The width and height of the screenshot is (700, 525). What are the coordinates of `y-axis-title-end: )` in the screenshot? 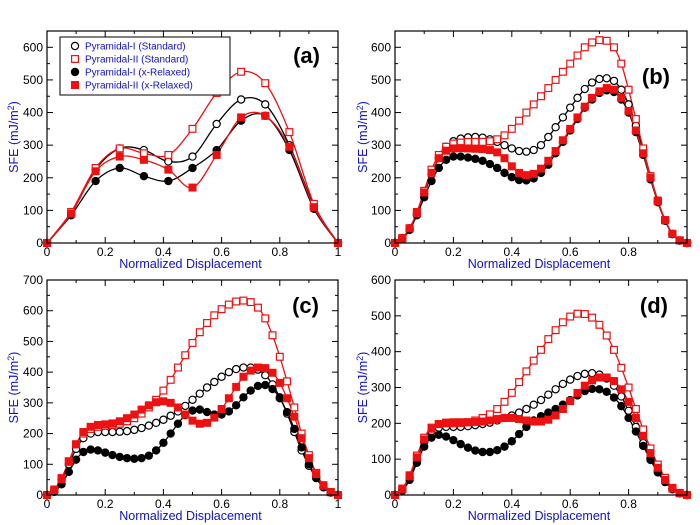 It's located at (14, 103).